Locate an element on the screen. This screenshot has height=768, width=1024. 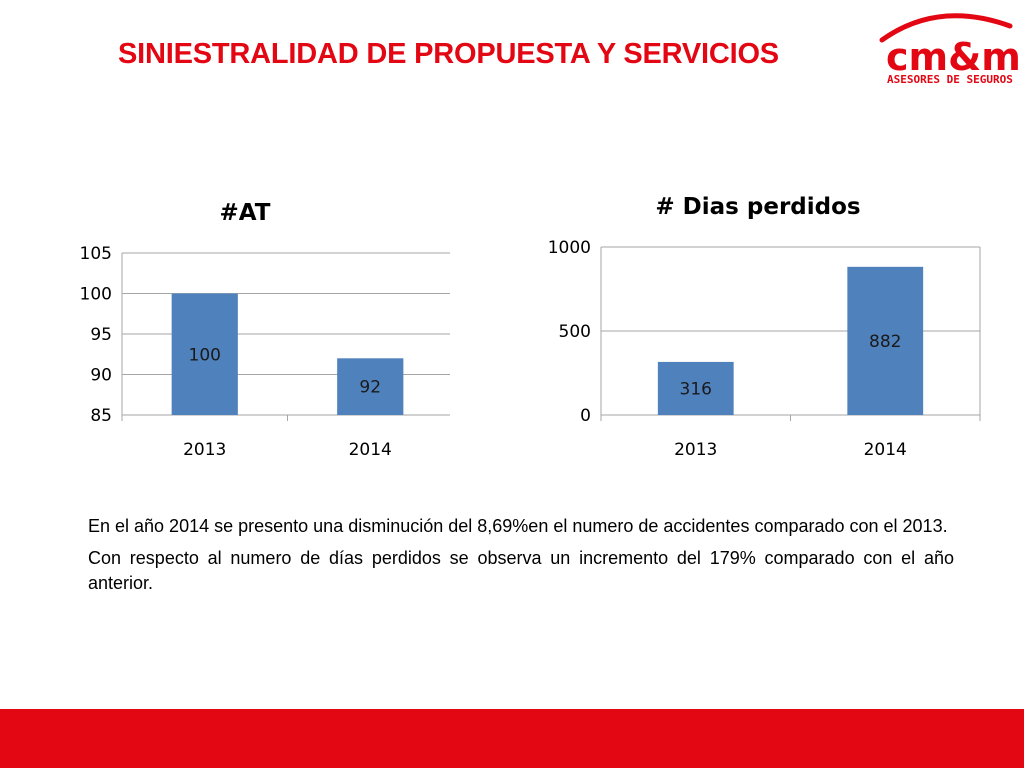
chart-title: #AT is located at coordinates (245, 213).